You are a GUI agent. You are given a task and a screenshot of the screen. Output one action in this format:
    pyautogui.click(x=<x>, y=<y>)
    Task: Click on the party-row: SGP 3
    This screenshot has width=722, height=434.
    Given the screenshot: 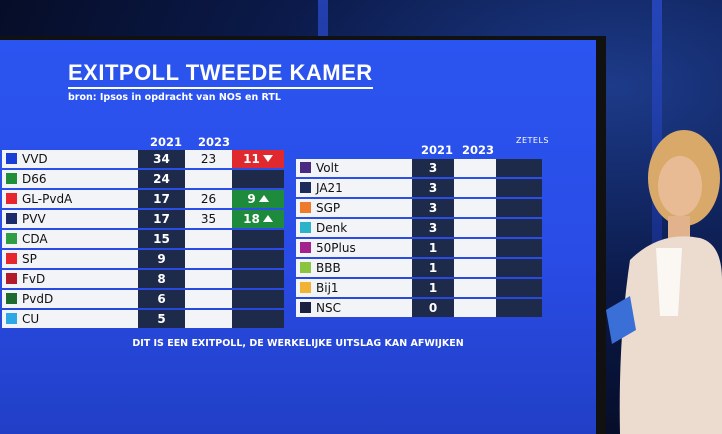 What is the action you would take?
    pyautogui.click(x=419, y=208)
    